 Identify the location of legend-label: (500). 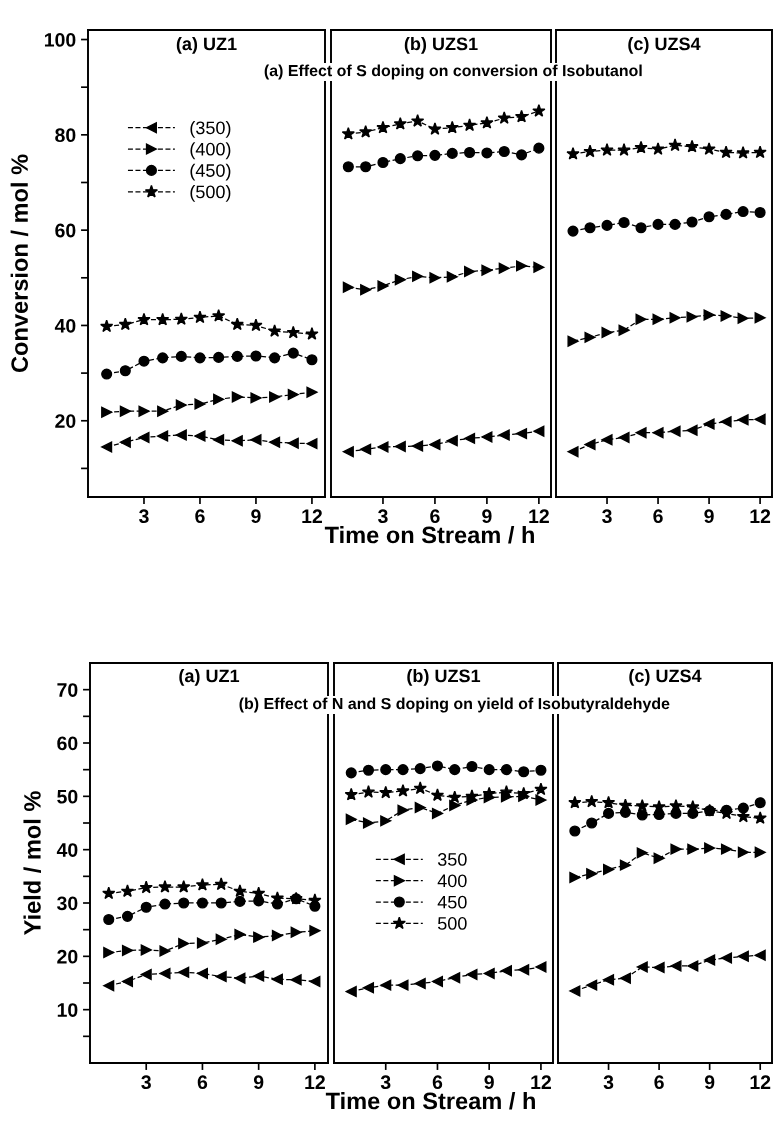
(210, 193).